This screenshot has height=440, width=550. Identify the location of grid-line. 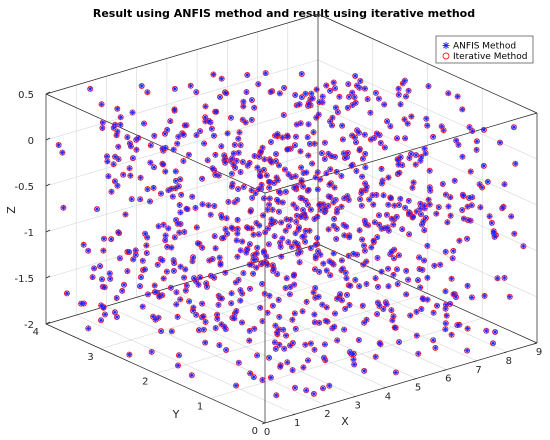
(182, 146).